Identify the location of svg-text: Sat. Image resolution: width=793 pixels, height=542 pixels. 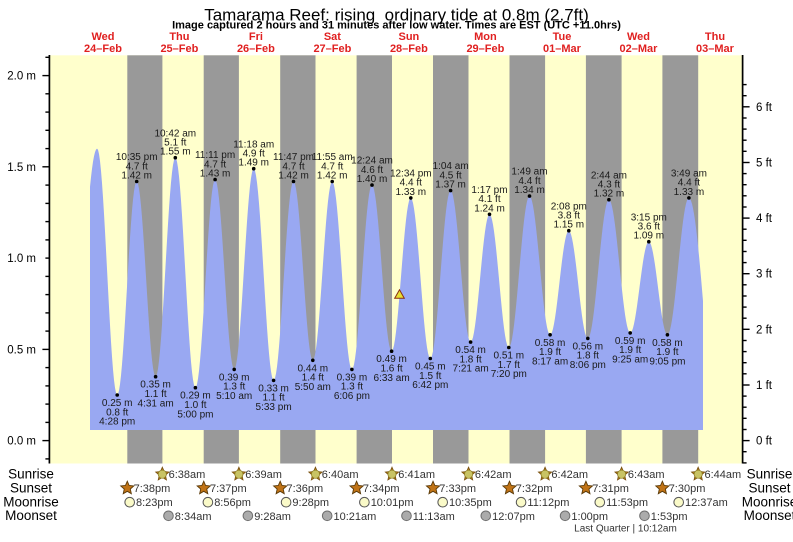
(332, 37).